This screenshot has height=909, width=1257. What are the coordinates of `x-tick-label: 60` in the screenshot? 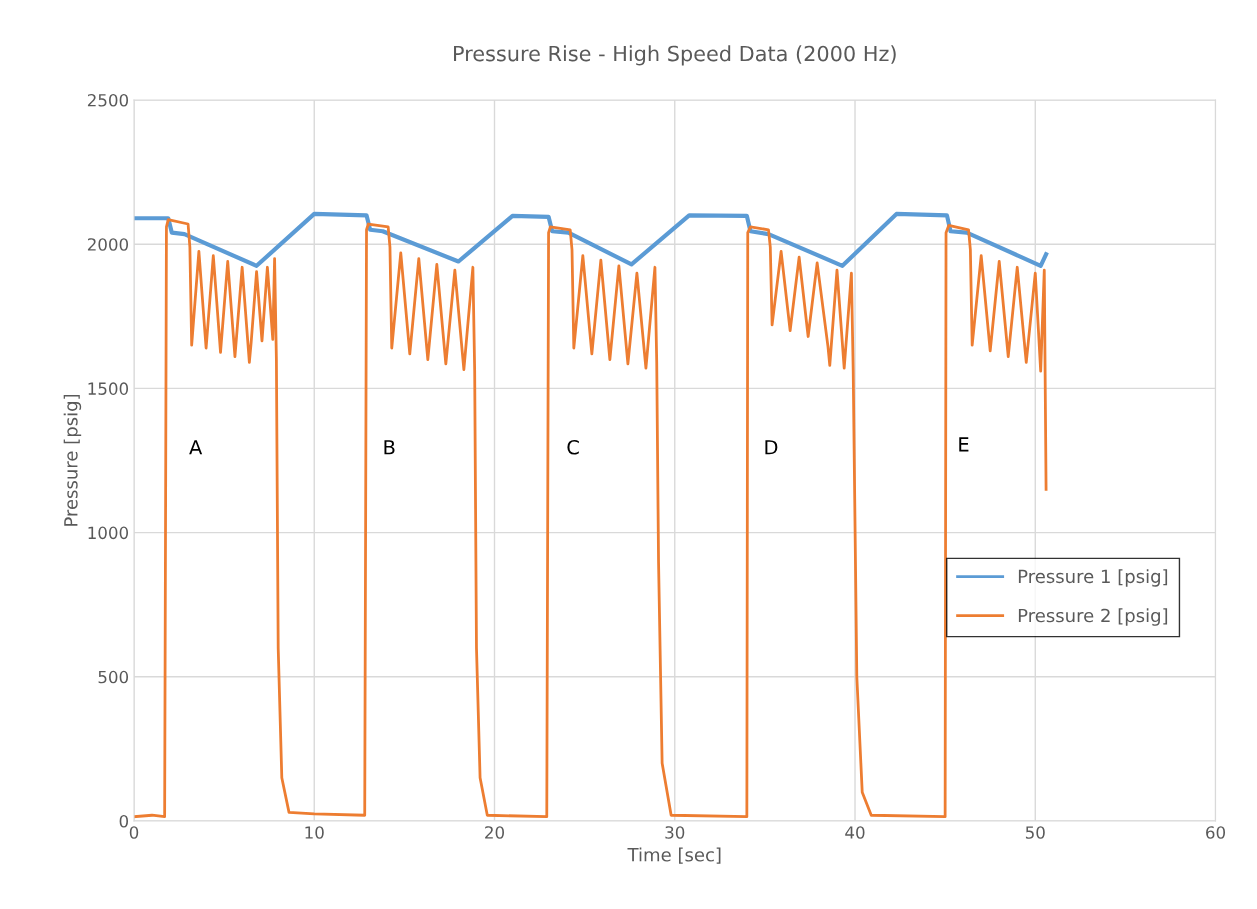 It's located at (1216, 832).